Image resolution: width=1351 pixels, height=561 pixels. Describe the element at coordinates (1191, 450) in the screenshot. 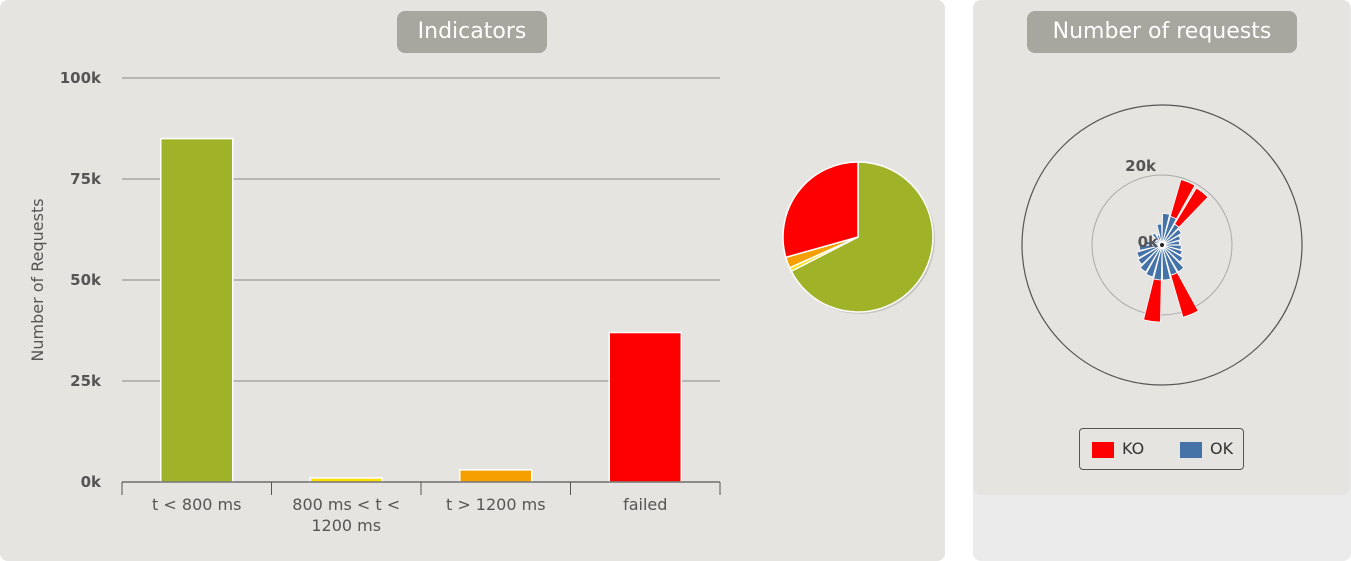

I see `legend-swatch-ok` at that location.